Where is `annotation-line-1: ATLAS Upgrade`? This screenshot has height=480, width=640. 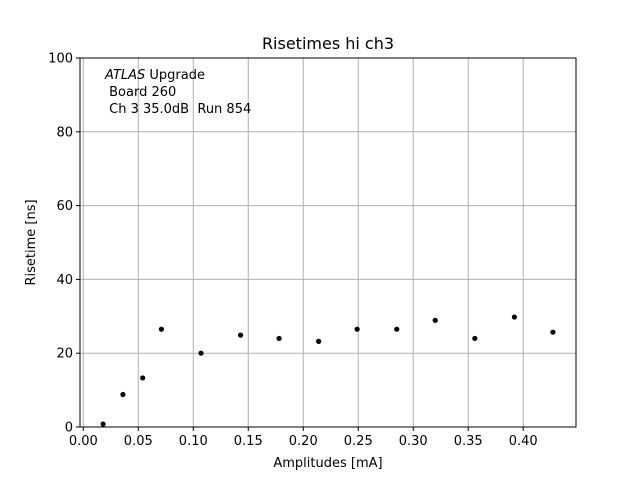
annotation-line-1: ATLAS Upgrade is located at coordinates (154, 75).